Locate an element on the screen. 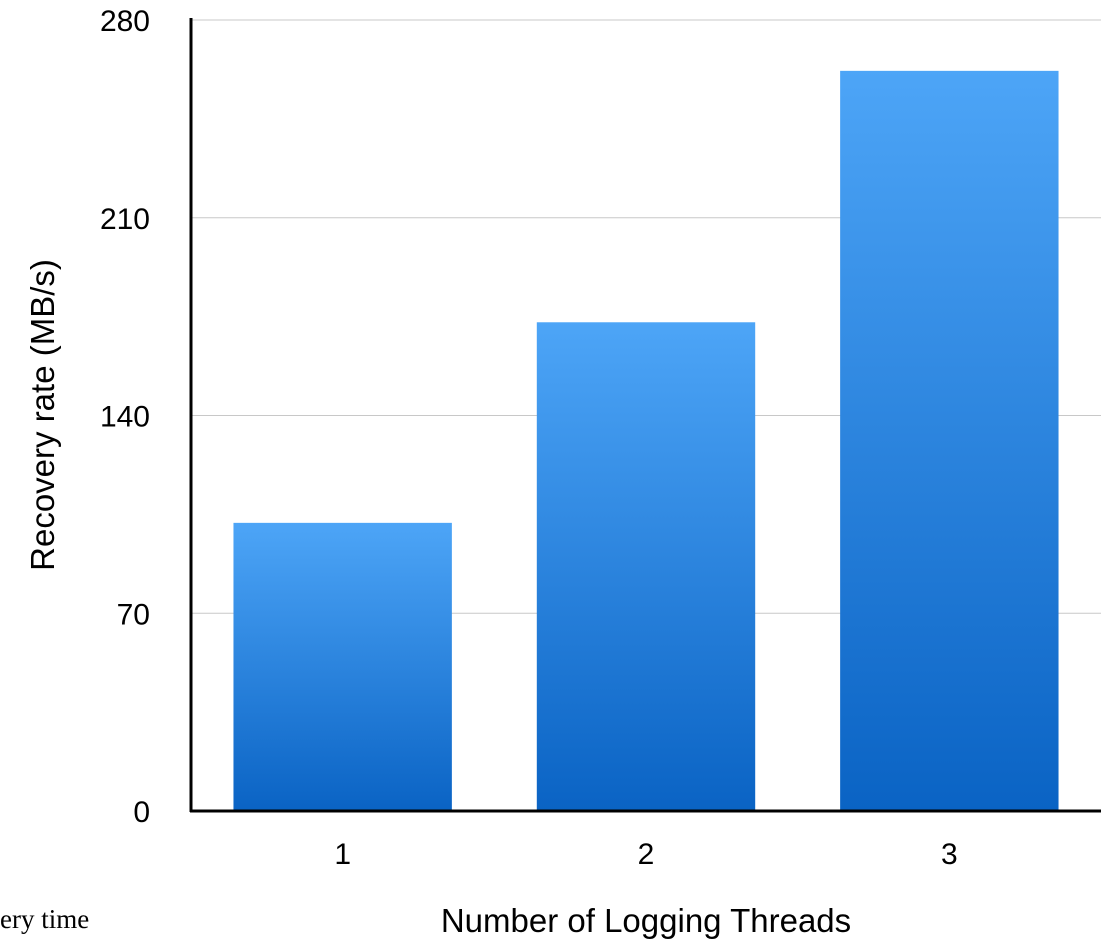 The image size is (1101, 945). y-tick-label: 280 is located at coordinates (125, 21).